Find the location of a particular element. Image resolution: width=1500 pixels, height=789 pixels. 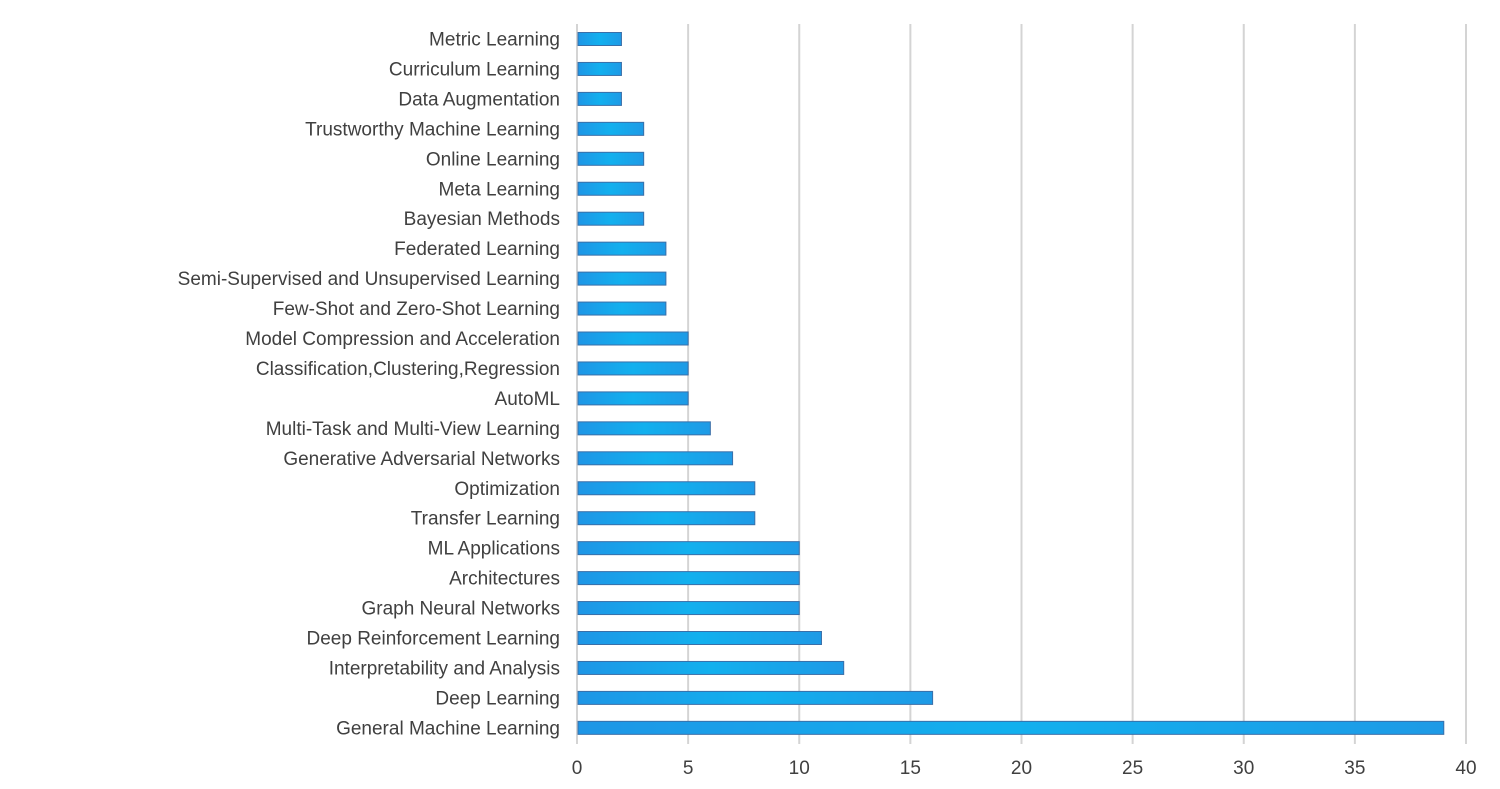

x-tick-label: 10 is located at coordinates (799, 768).